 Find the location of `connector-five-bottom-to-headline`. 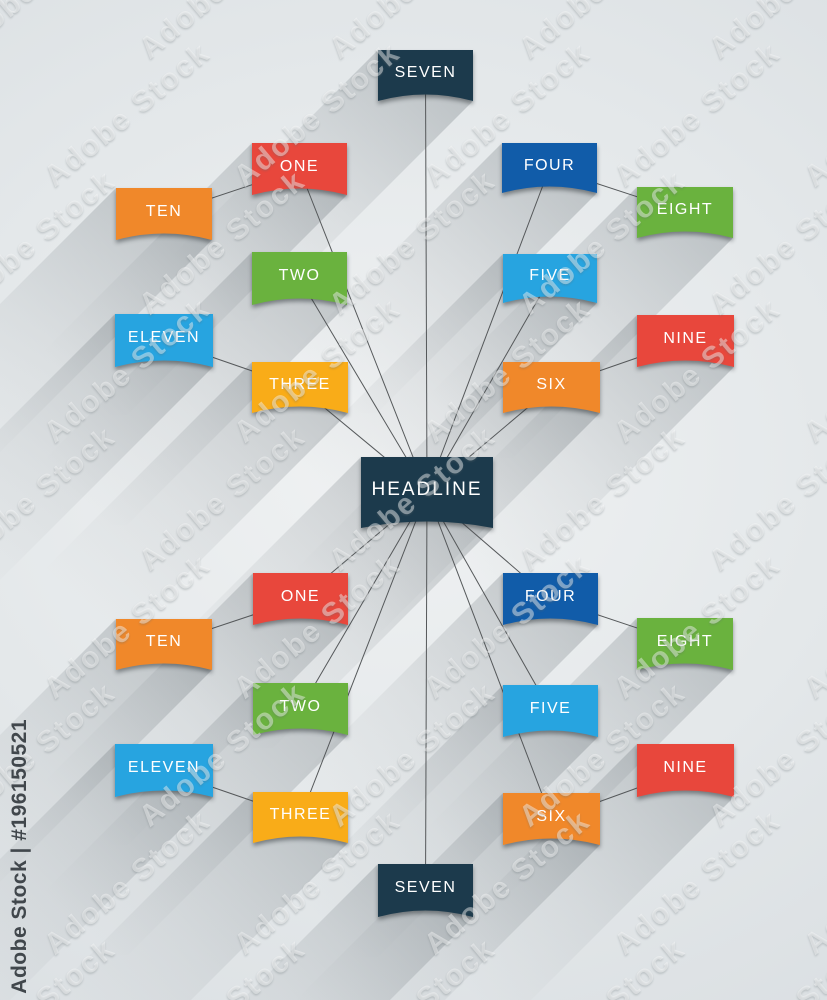

connector-five-bottom-to-headline is located at coordinates (488, 602).